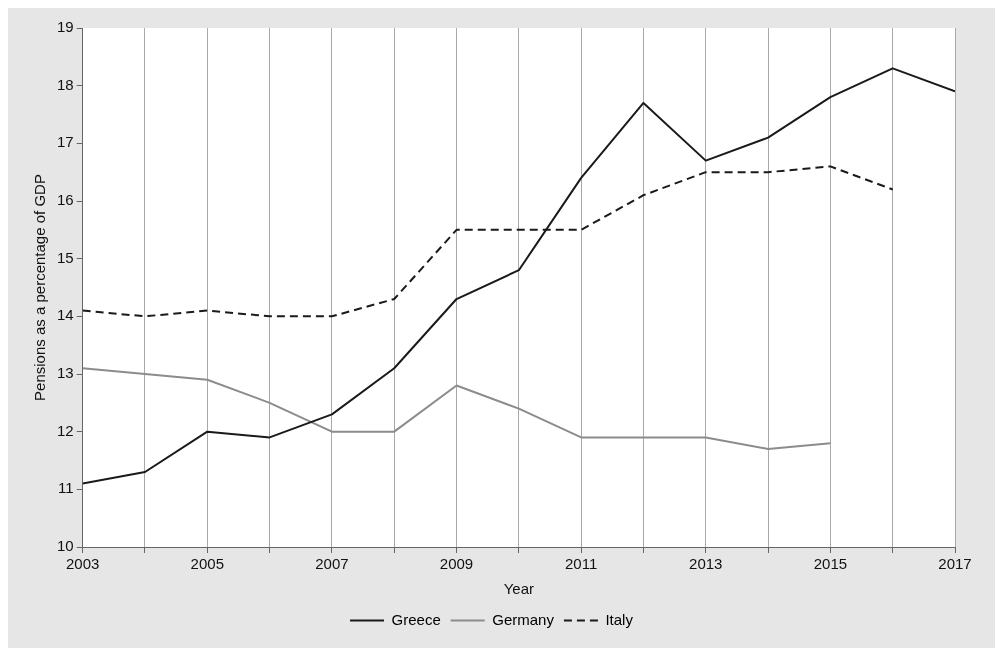 This screenshot has height=656, width=1003. I want to click on y-tick-label: 16, so click(65, 200).